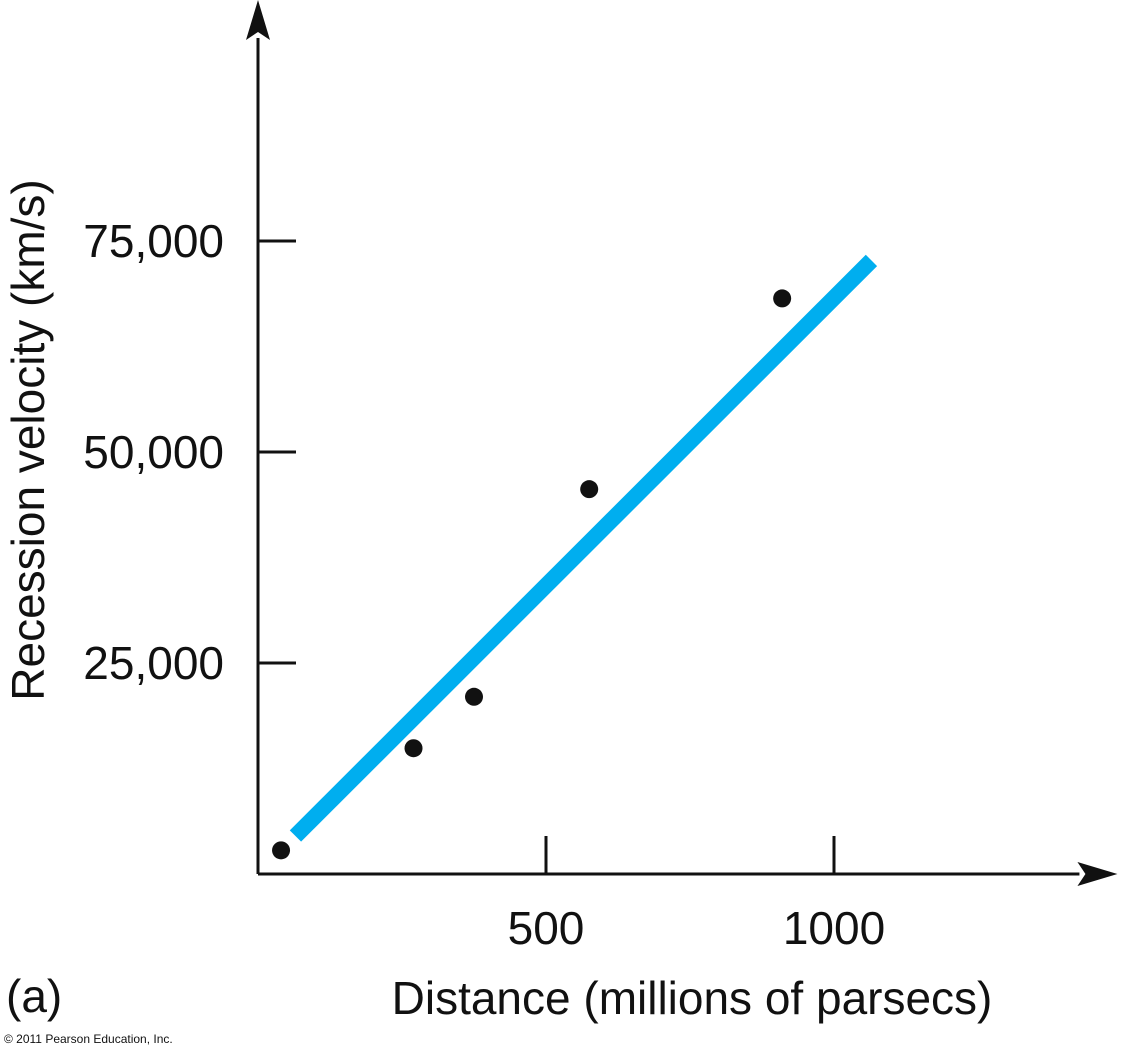 Image resolution: width=1137 pixels, height=1054 pixels. Describe the element at coordinates (834, 928) in the screenshot. I see `x-tick-label: 1000` at that location.